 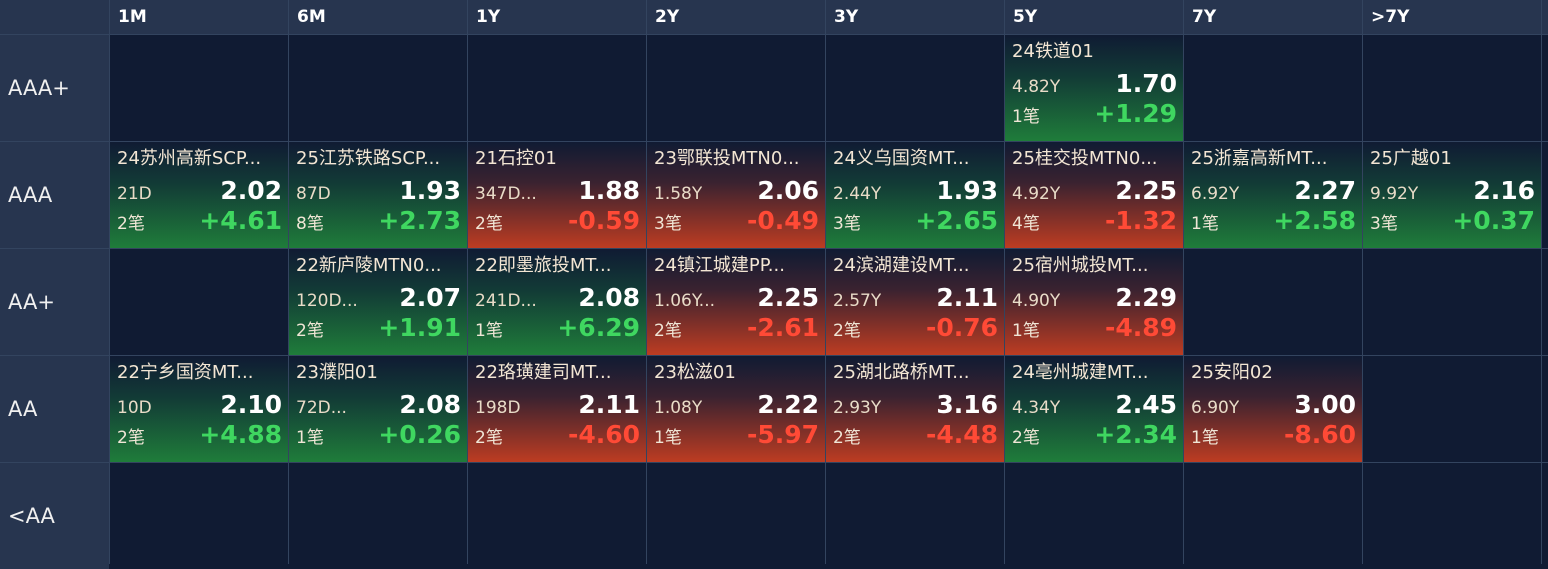 What do you see at coordinates (782, 327) in the screenshot?
I see `yield-change: -2.61` at bounding box center [782, 327].